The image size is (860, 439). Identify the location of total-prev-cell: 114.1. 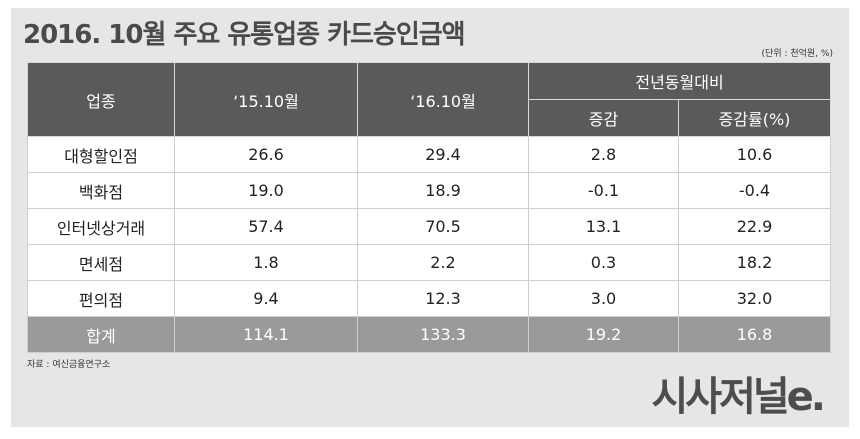
(266, 334).